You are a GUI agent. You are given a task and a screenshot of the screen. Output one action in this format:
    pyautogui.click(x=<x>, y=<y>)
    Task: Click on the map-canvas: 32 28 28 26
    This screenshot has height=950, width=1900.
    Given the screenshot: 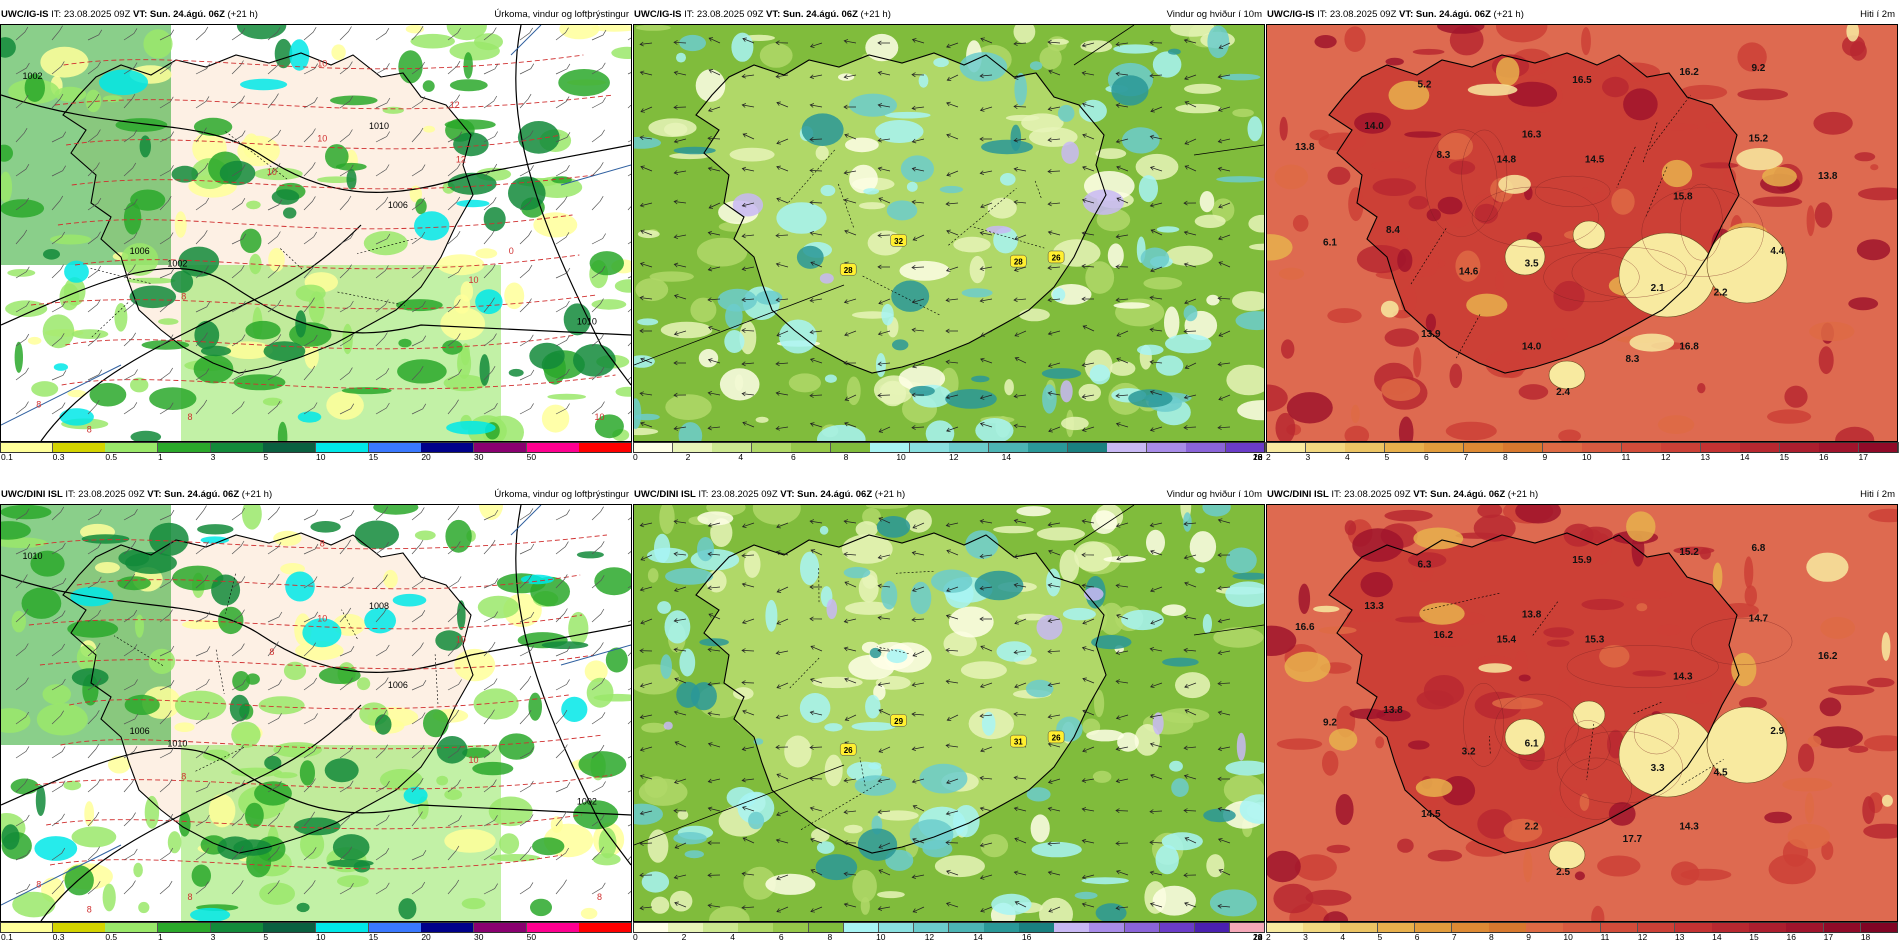 What is the action you would take?
    pyautogui.click(x=949, y=233)
    